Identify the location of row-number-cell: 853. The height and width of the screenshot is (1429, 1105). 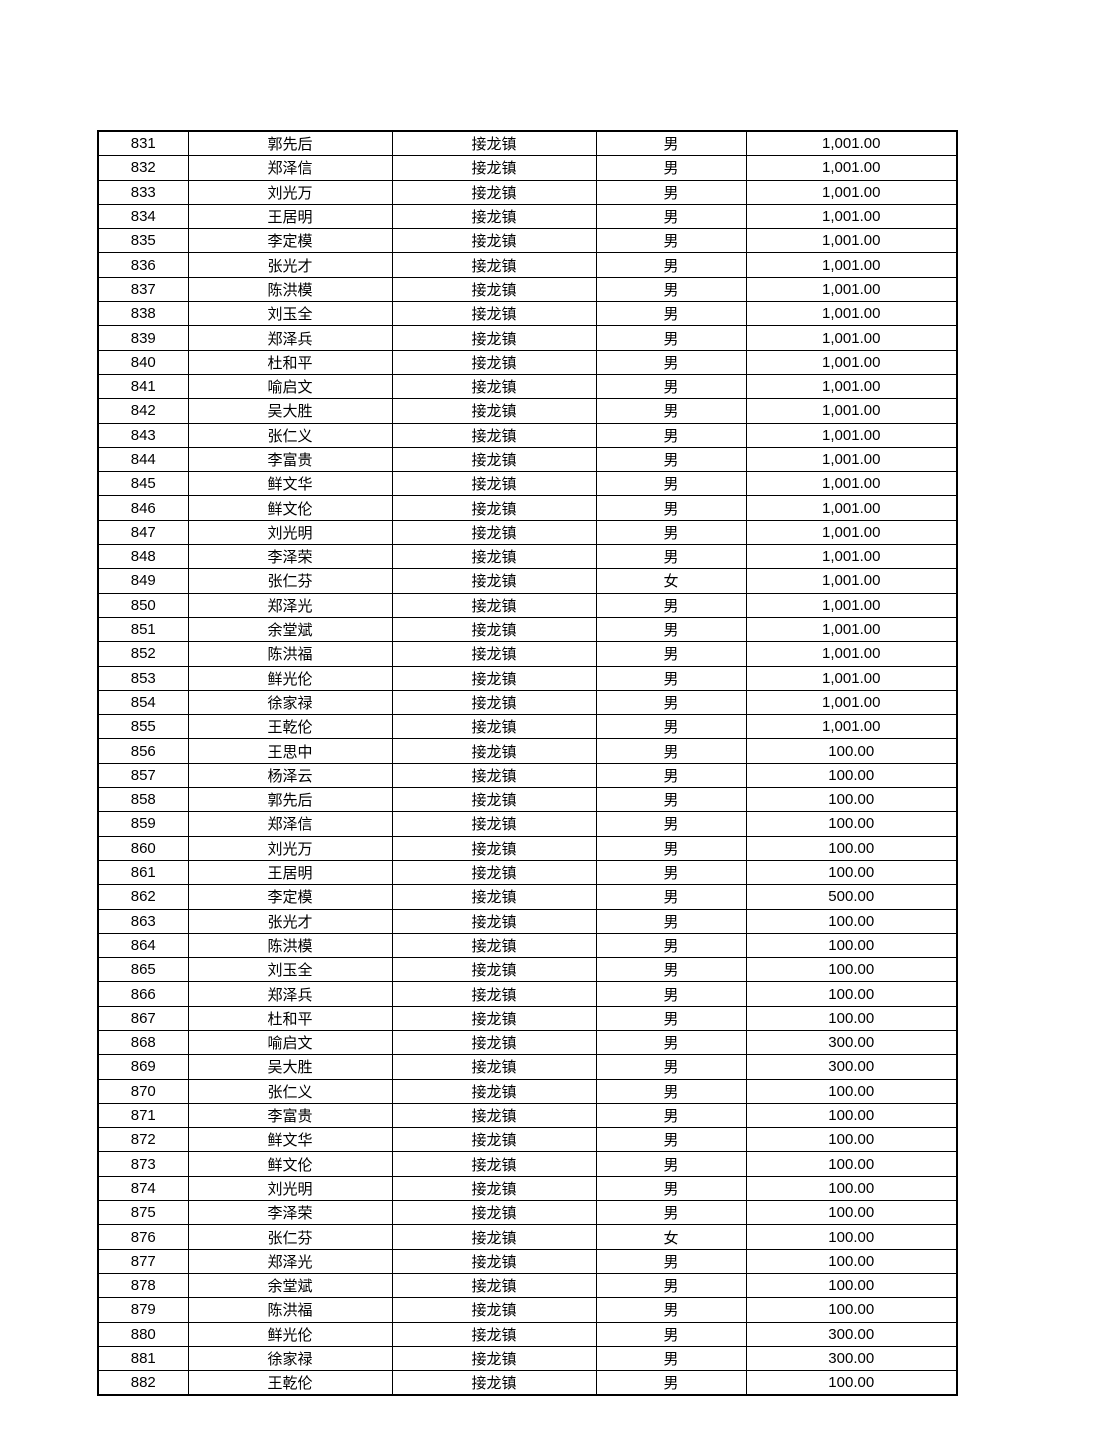
(143, 678).